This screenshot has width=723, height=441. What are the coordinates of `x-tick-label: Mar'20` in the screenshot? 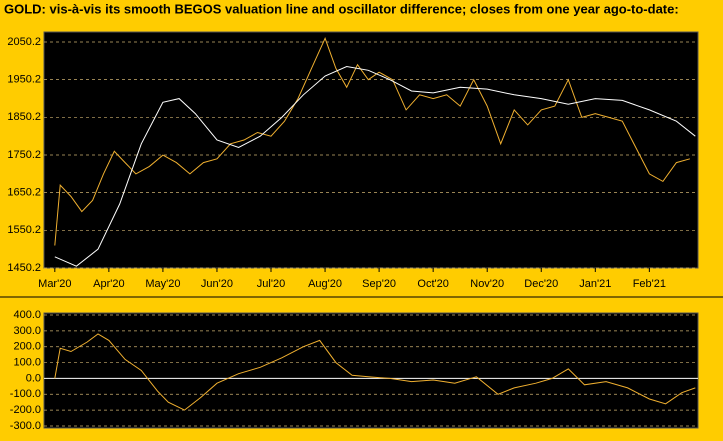 It's located at (54, 284).